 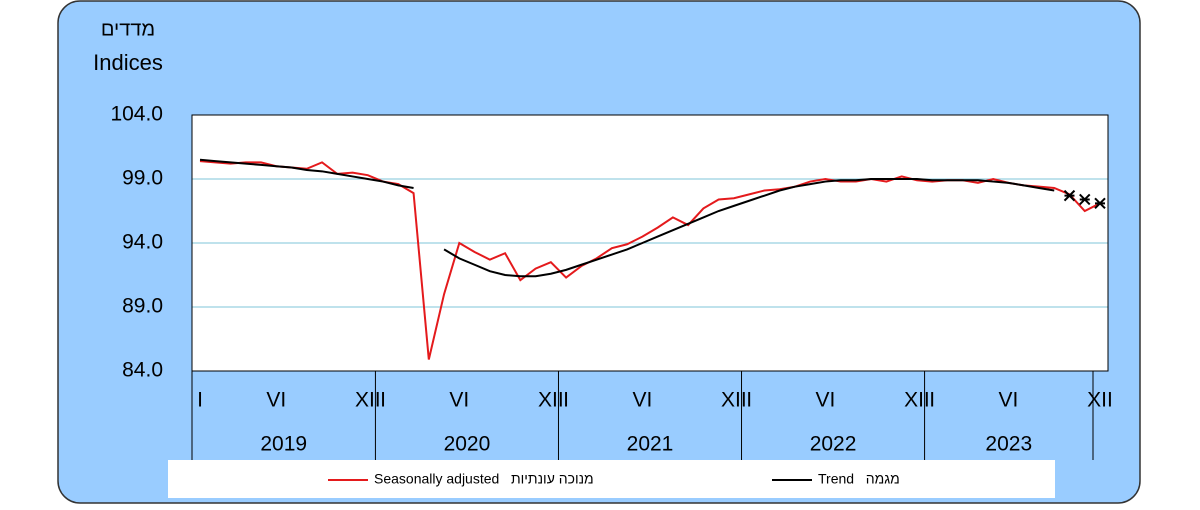 I want to click on y-tick-label: 94.0, so click(x=142, y=242).